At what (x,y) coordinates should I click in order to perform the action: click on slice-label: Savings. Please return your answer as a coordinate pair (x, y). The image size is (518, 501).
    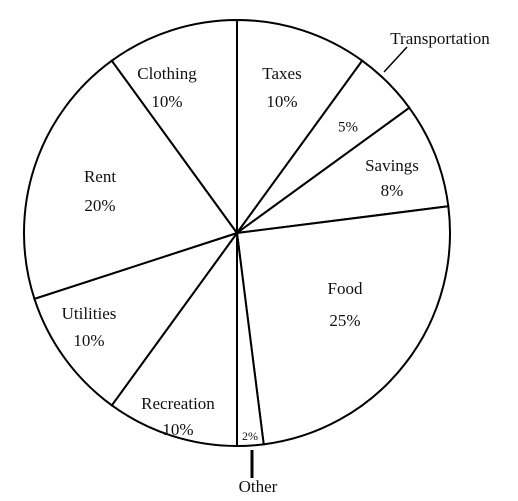
    Looking at the image, I should click on (392, 165).